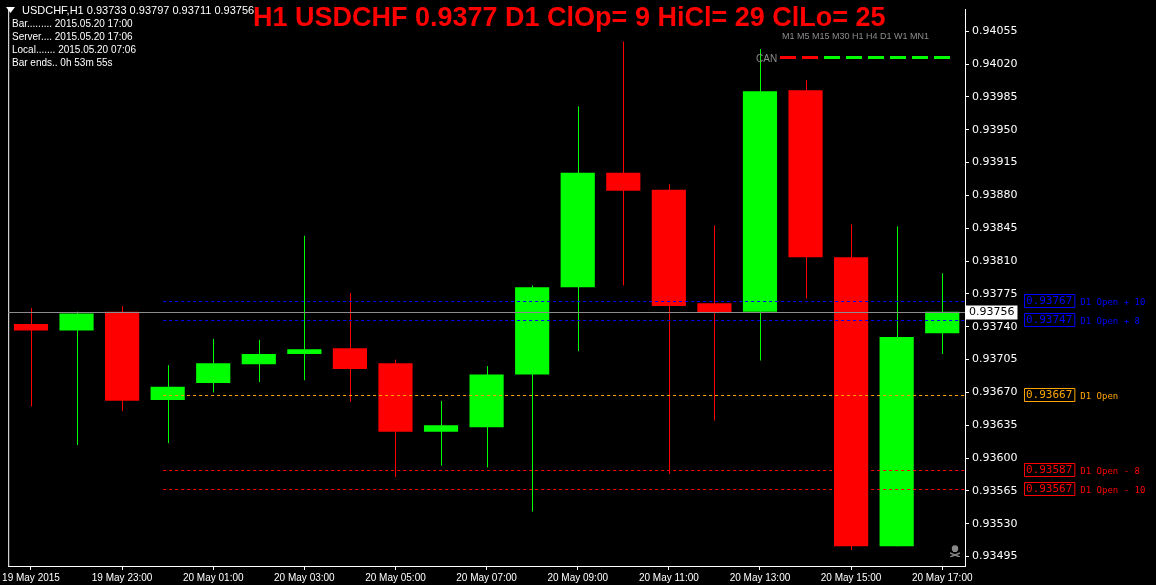 Image resolution: width=1156 pixels, height=585 pixels. What do you see at coordinates (851, 577) in the screenshot?
I see `x-tick-label: 20 May 15:00` at bounding box center [851, 577].